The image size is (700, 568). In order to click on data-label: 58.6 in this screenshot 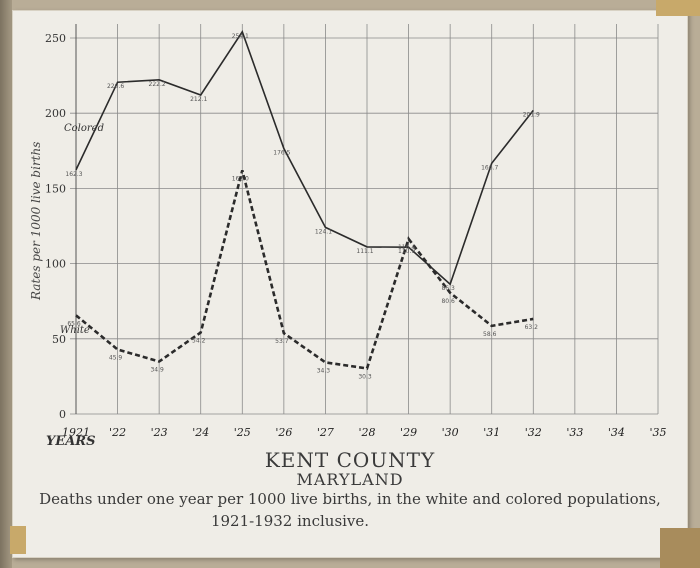, I will do `click(490, 334)`.